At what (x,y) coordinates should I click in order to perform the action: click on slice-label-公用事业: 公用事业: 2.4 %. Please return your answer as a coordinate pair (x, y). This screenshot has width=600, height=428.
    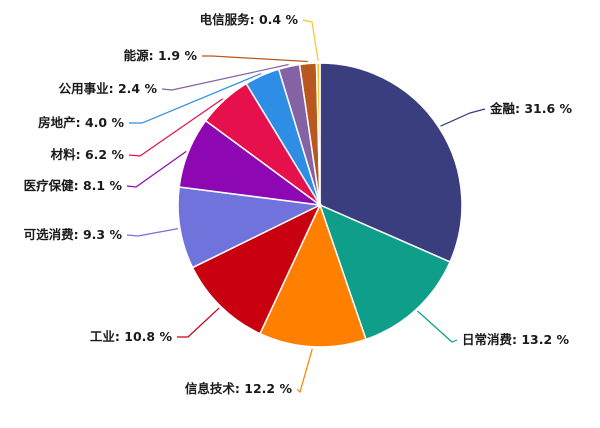
    Looking at the image, I should click on (108, 88).